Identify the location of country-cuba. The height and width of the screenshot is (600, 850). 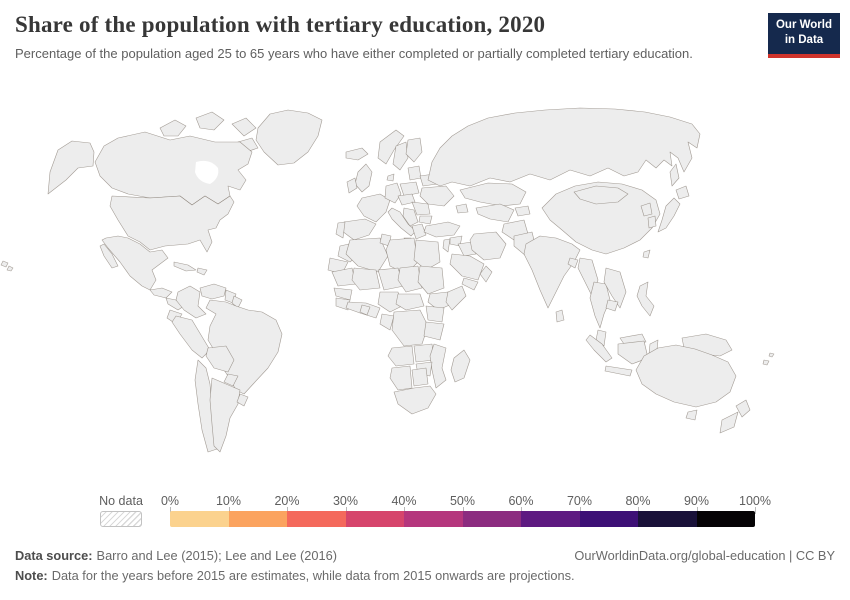
(185, 266).